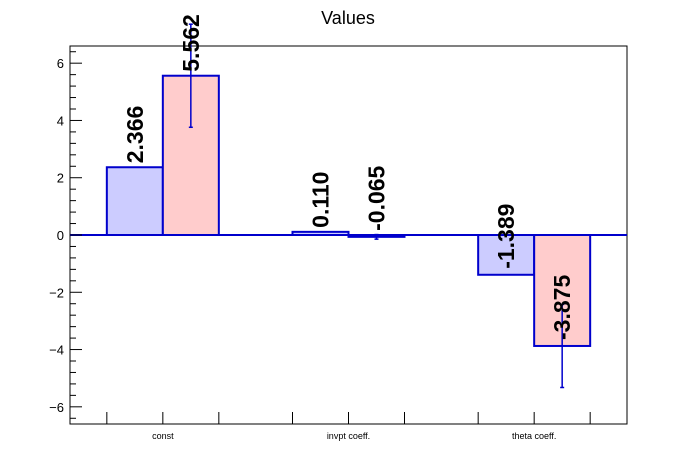 The width and height of the screenshot is (696, 472). Describe the element at coordinates (60, 178) in the screenshot. I see `y-tick-label: 2` at that location.